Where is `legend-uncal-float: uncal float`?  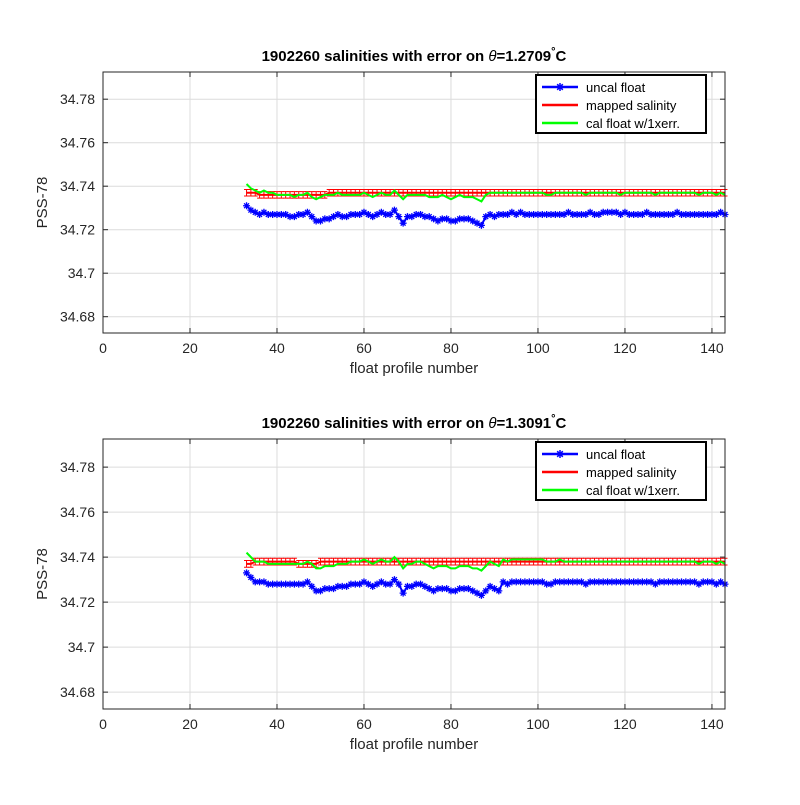
legend-uncal-float: uncal float is located at coordinates (594, 454).